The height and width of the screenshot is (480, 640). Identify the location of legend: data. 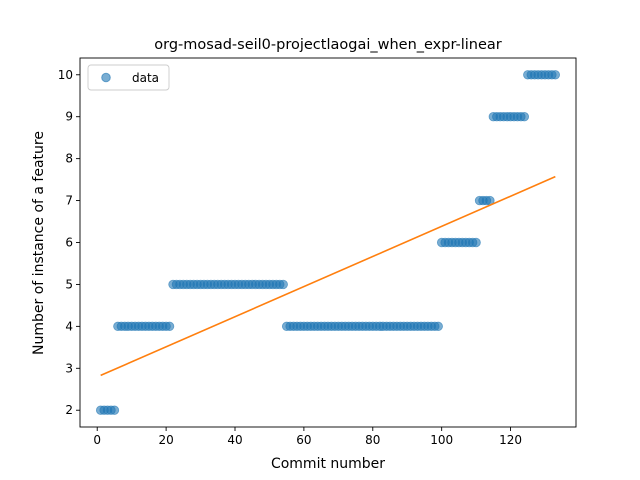
(128, 77).